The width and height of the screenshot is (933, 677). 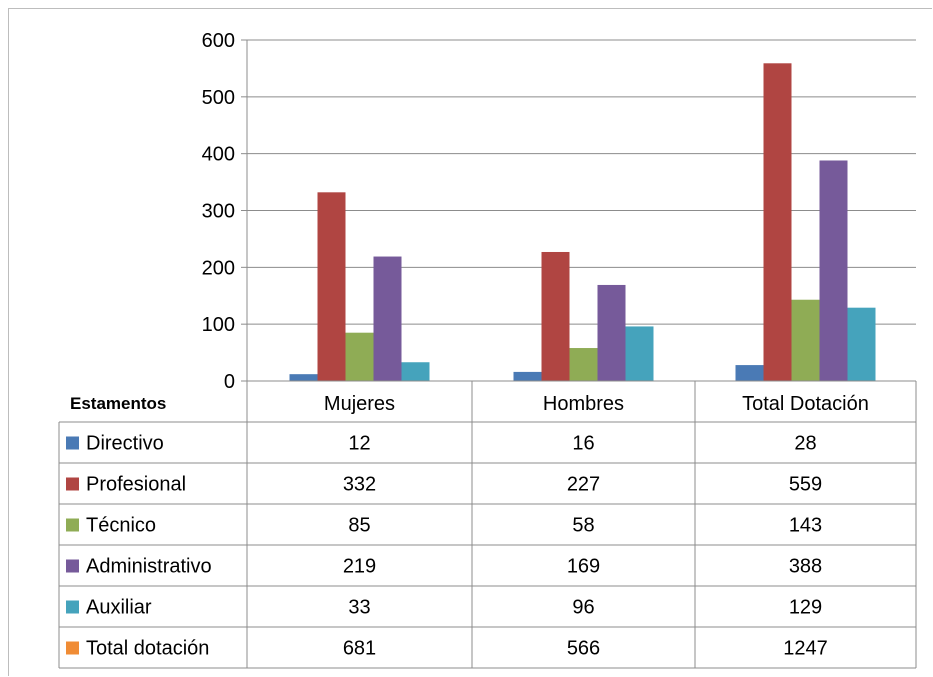 What do you see at coordinates (359, 608) in the screenshot?
I see `table-cell-value: 33` at bounding box center [359, 608].